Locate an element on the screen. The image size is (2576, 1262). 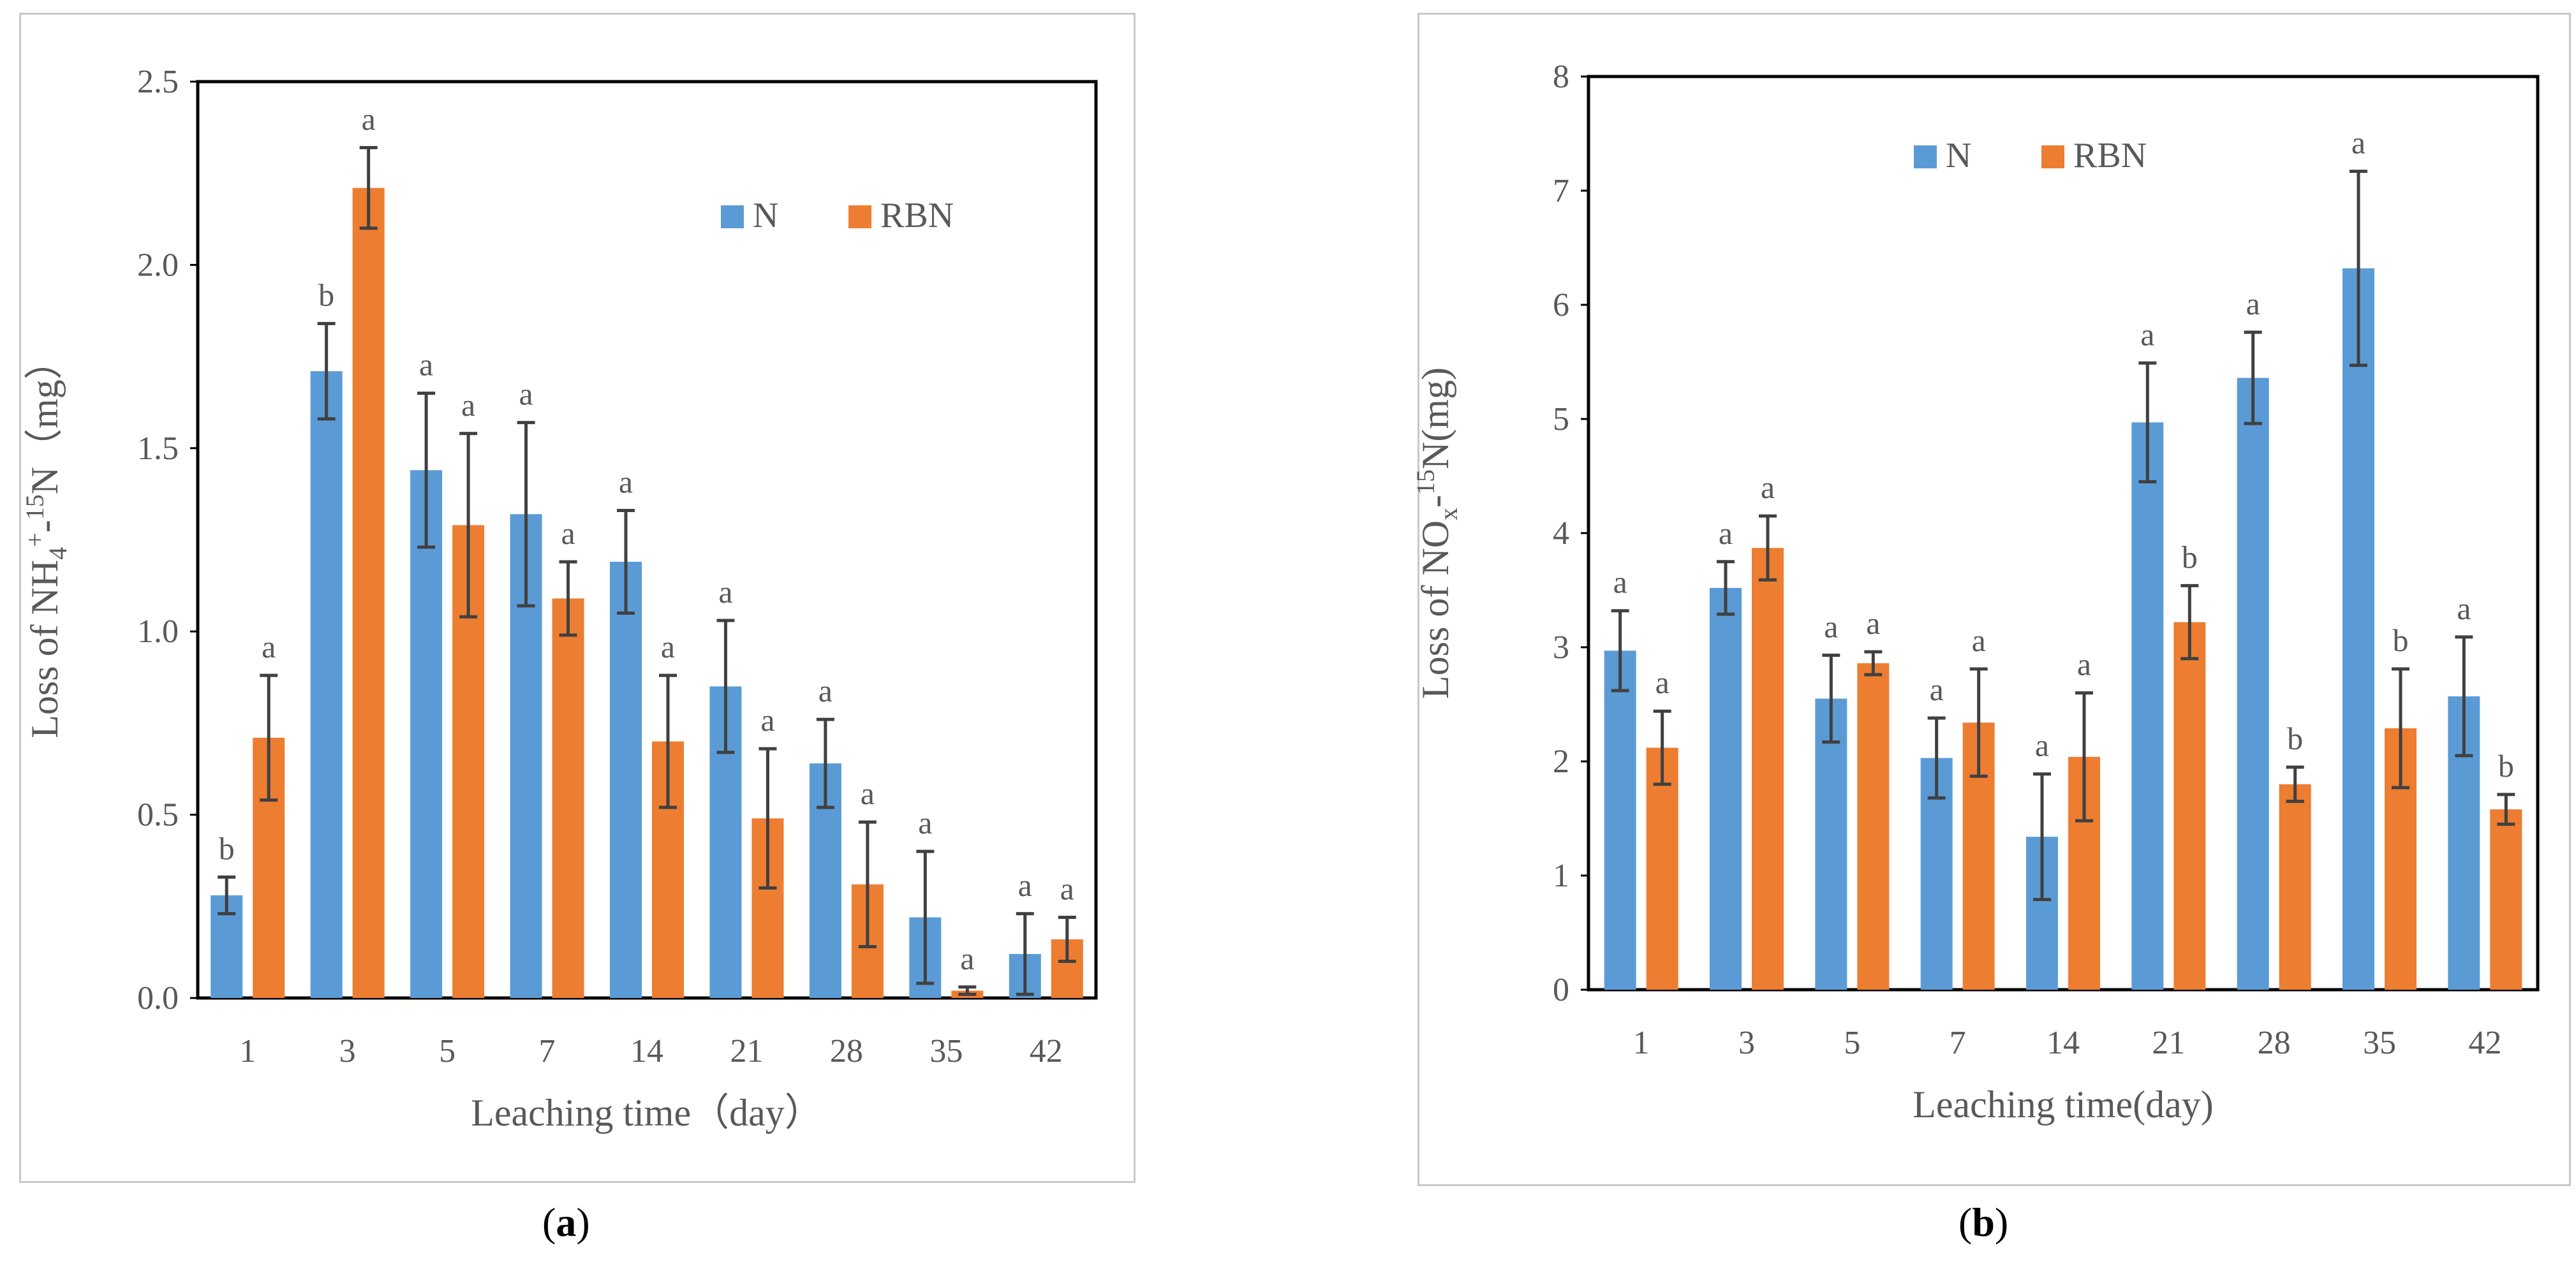
y-tick-label: 3 is located at coordinates (1561, 647).